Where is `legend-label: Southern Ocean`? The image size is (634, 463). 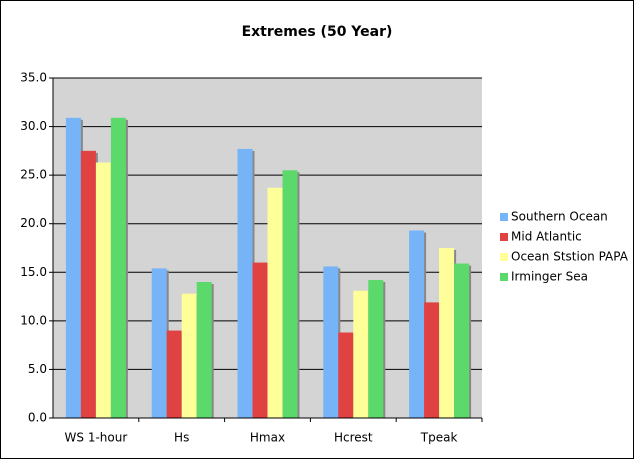
legend-label: Southern Ocean is located at coordinates (559, 217).